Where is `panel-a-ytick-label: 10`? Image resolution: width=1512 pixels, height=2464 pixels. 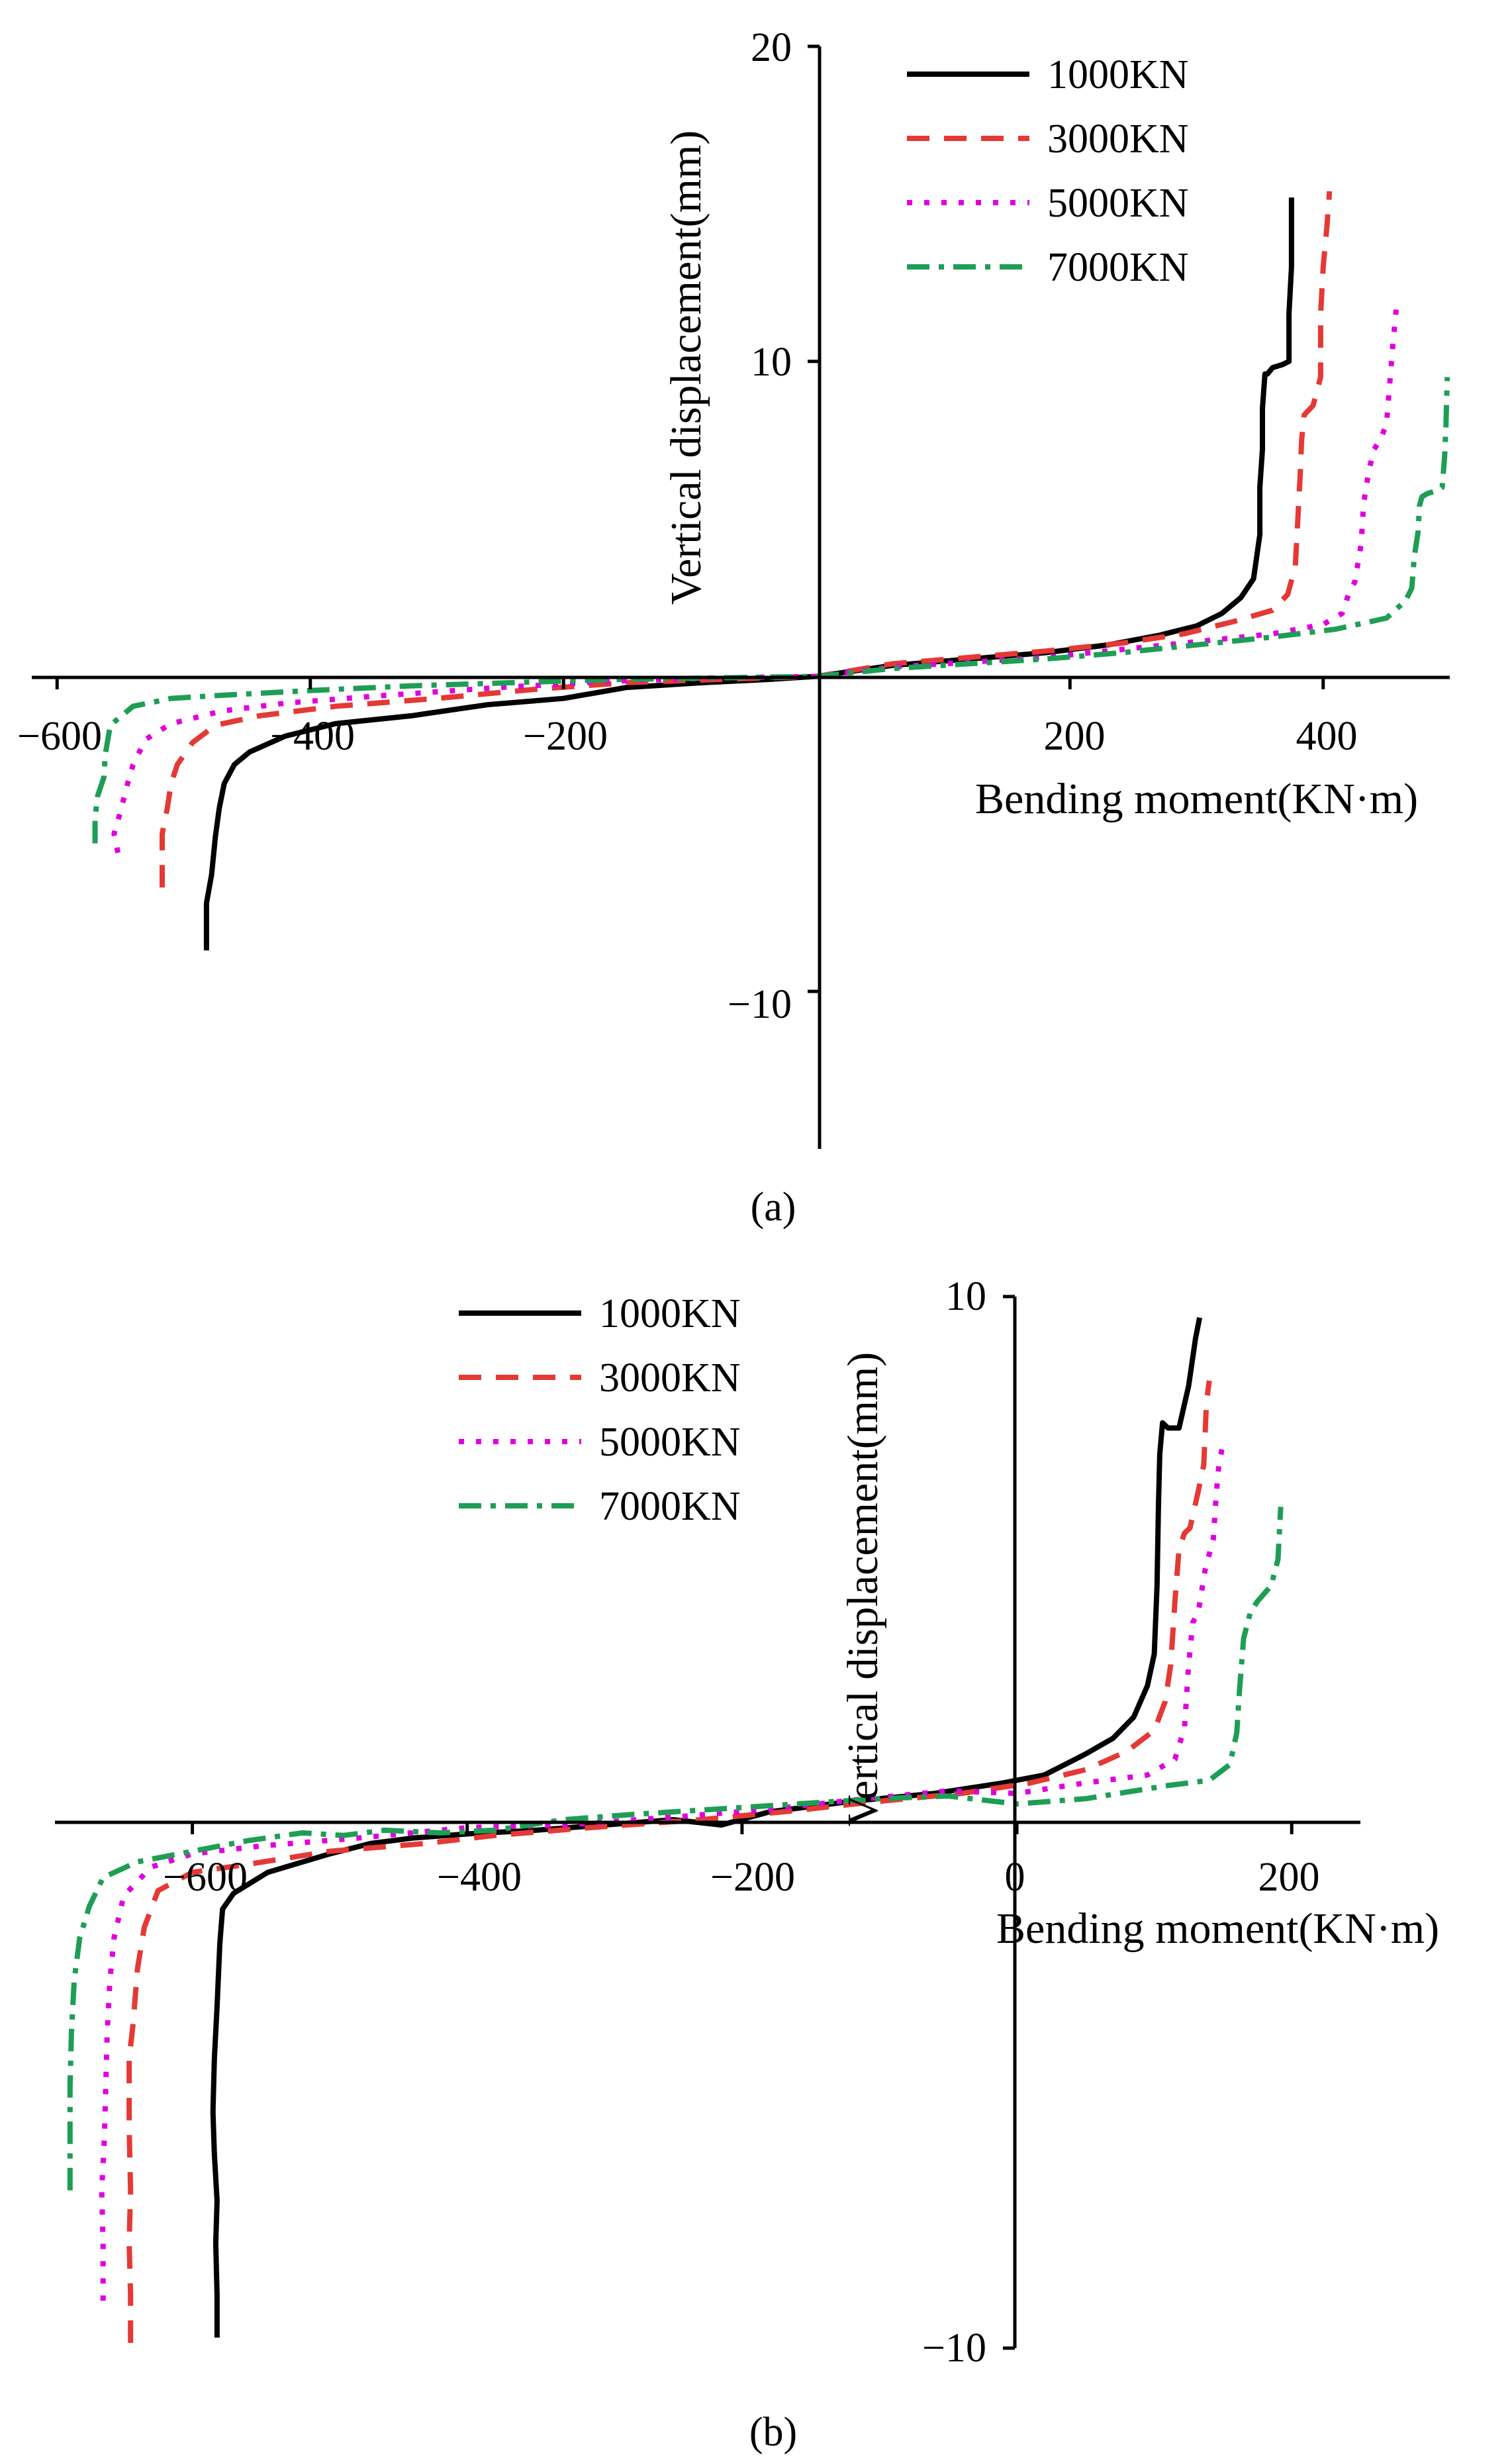 panel-a-ytick-label: 10 is located at coordinates (772, 362).